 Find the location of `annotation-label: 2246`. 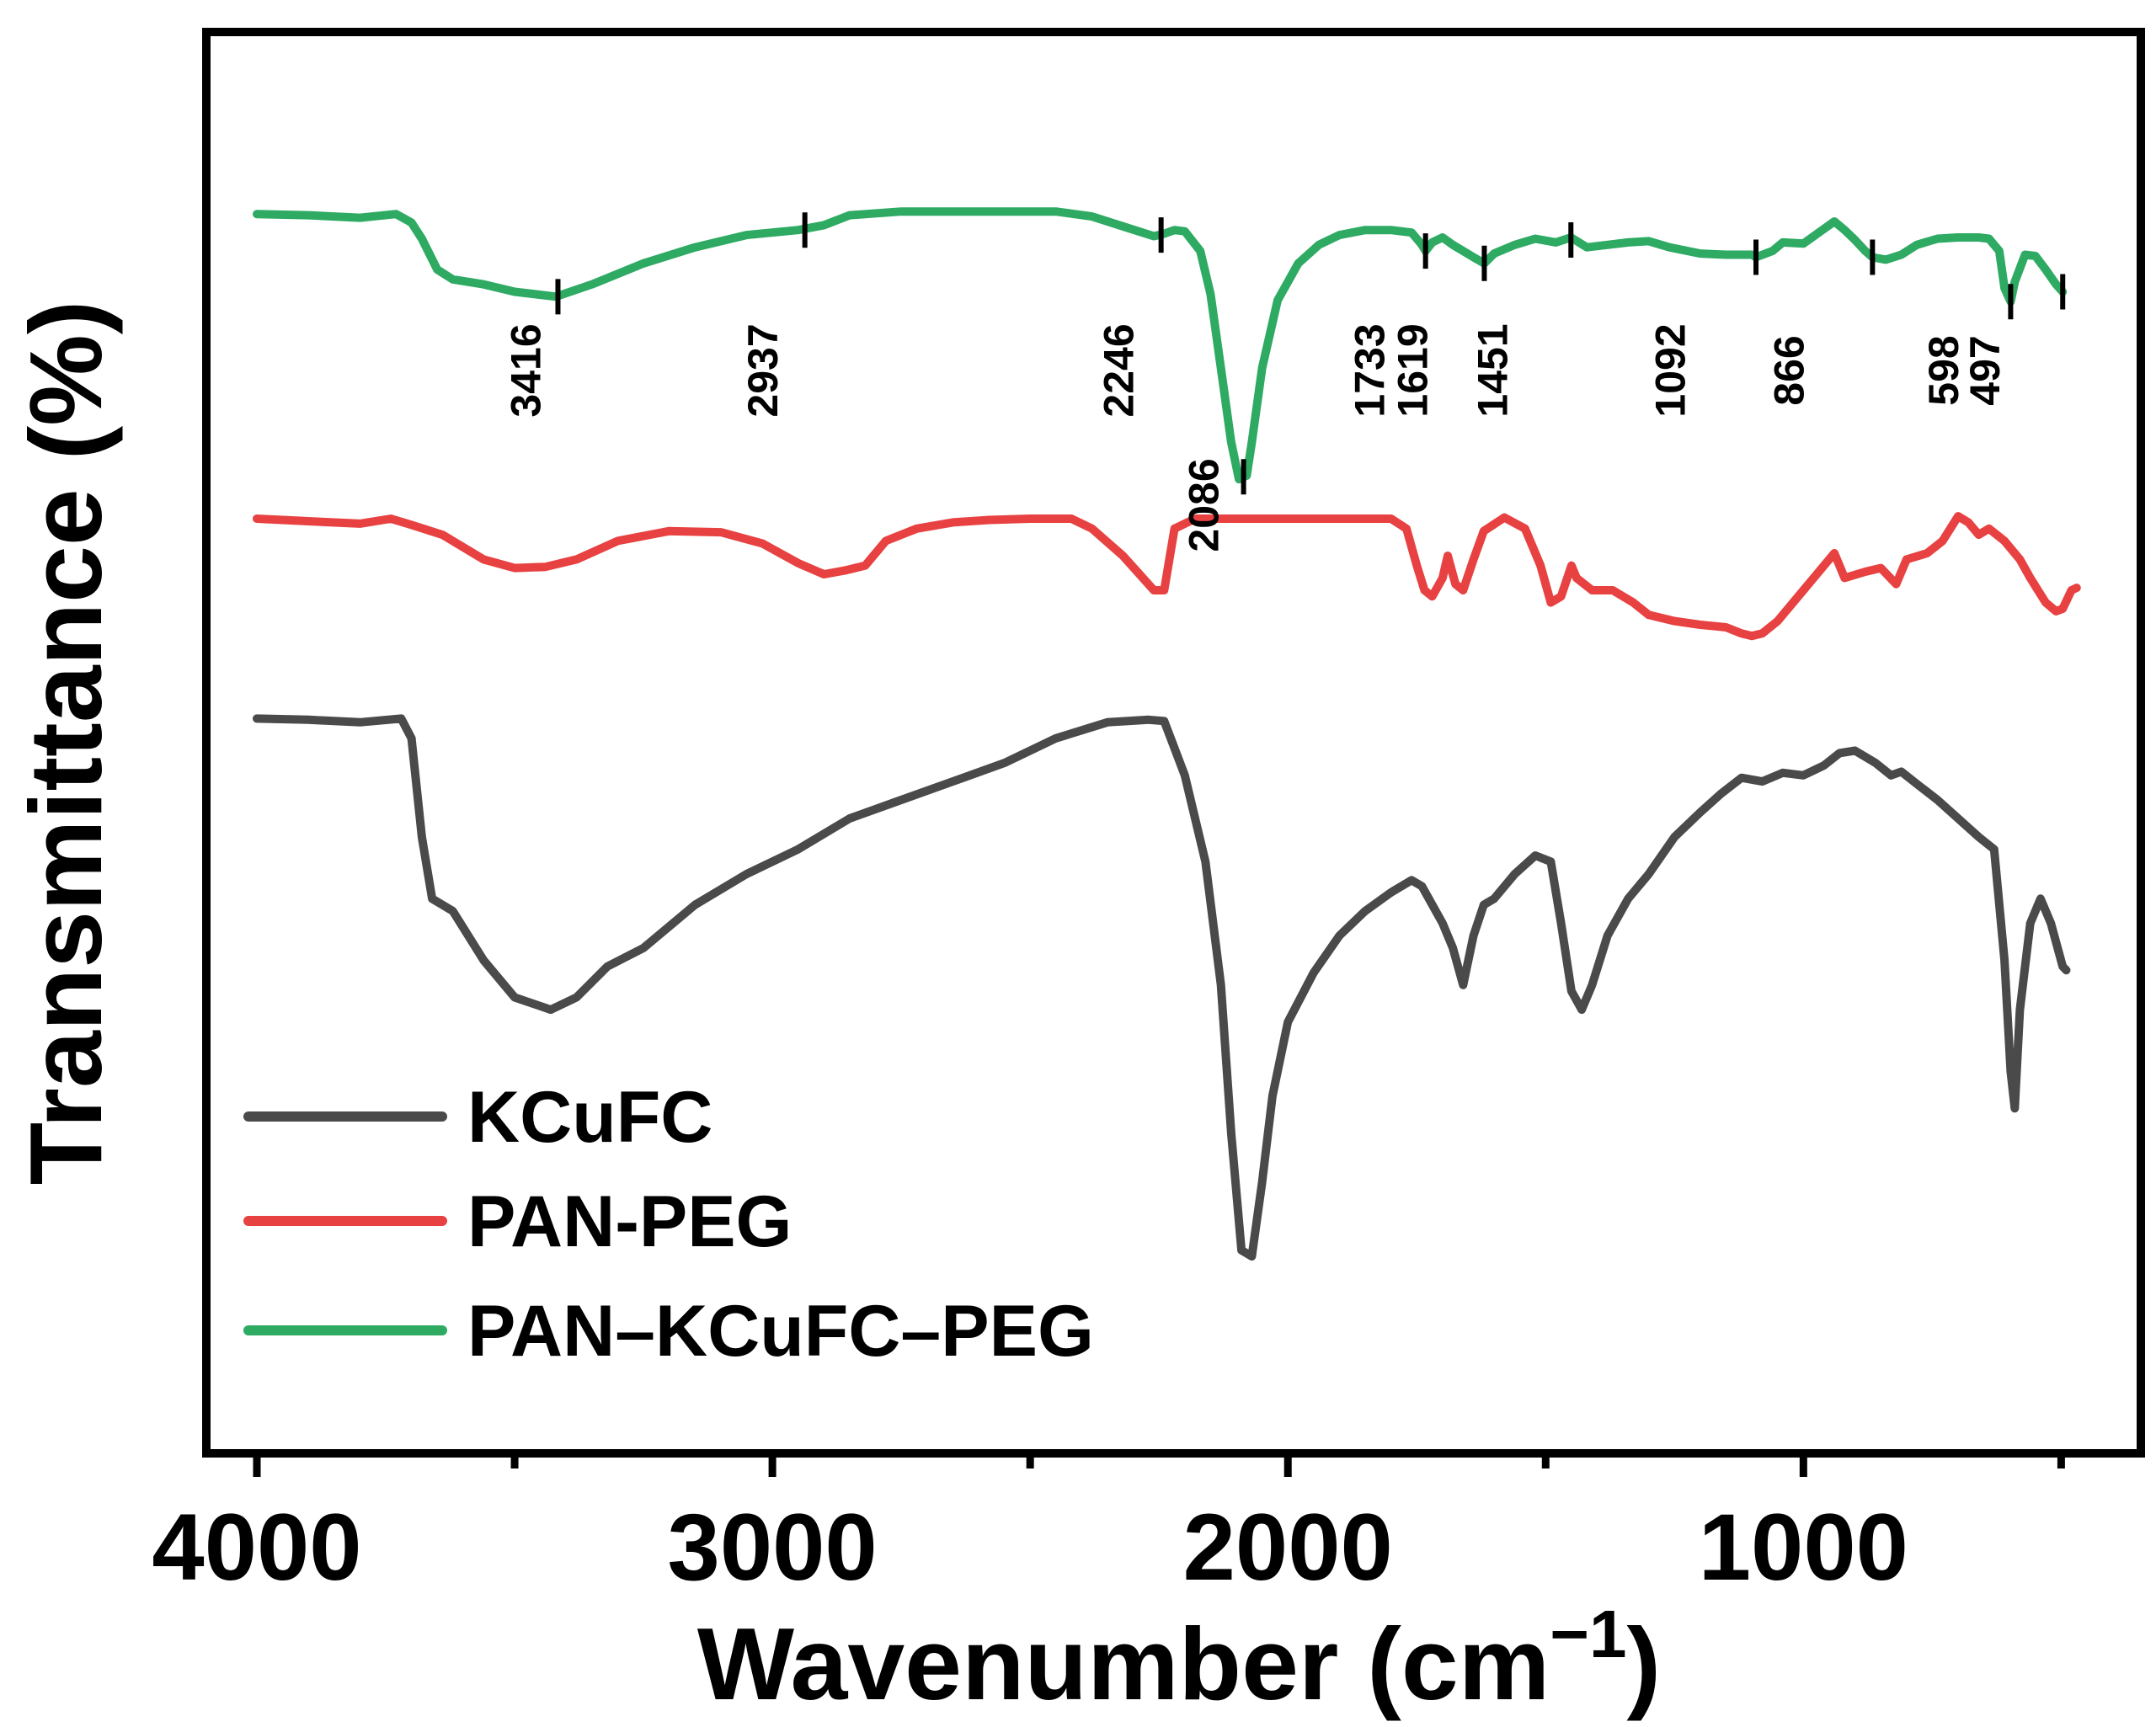

annotation-label: 2246 is located at coordinates (1119, 370).